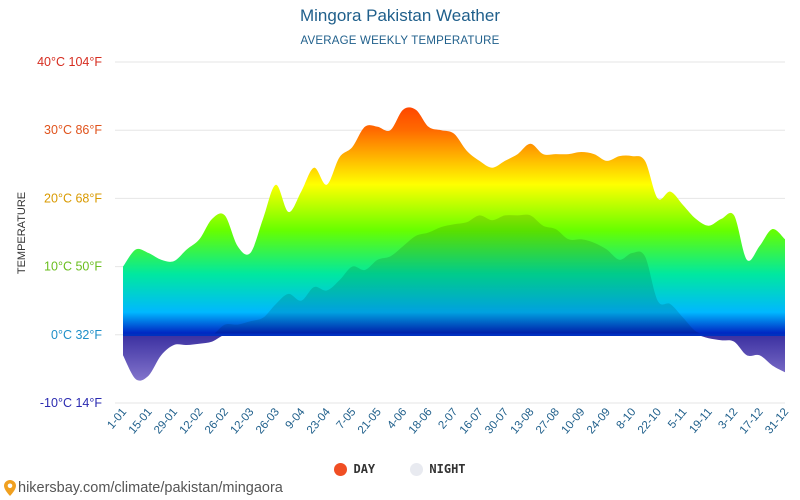 The height and width of the screenshot is (500, 800). I want to click on legend-item-day: DAY, so click(354, 469).